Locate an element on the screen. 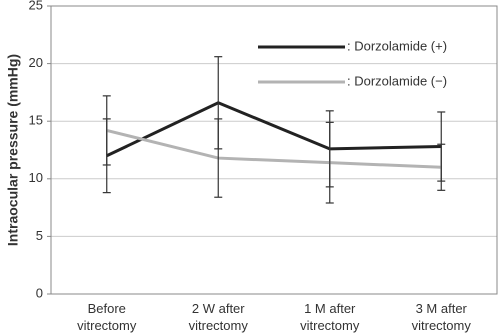 This screenshot has height=336, width=500. y-tick-label: 10 is located at coordinates (36, 177).